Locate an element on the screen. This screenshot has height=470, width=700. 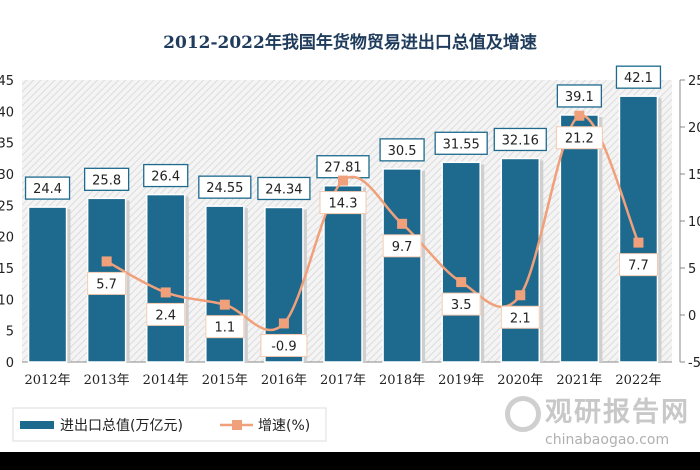
legend-line-marker is located at coordinates (237, 425).